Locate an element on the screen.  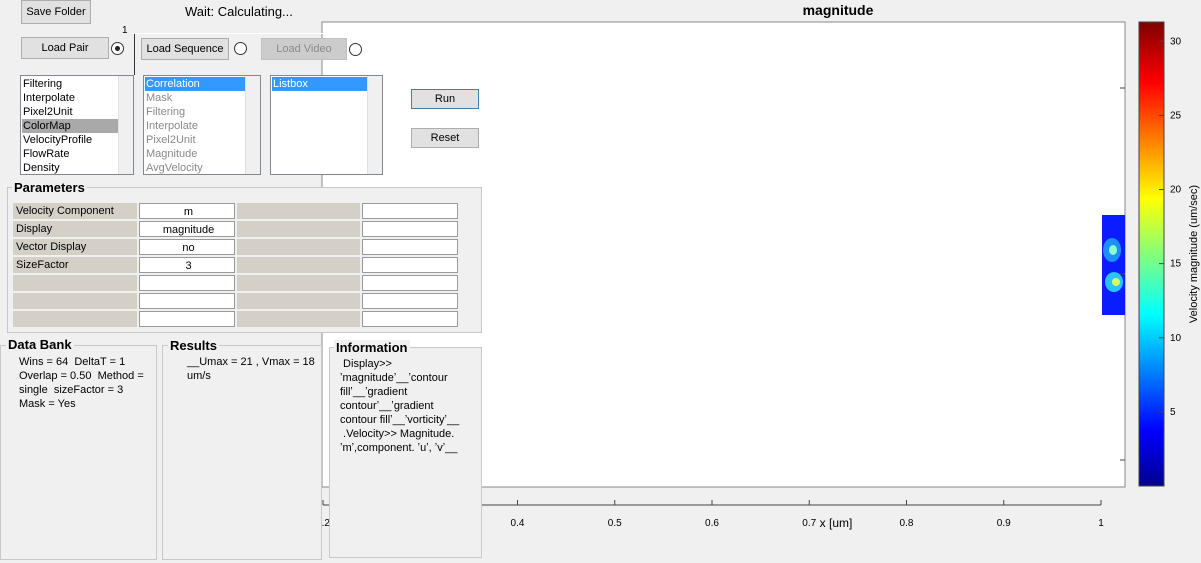
colorbar-tick-label: 5 is located at coordinates (1173, 412).